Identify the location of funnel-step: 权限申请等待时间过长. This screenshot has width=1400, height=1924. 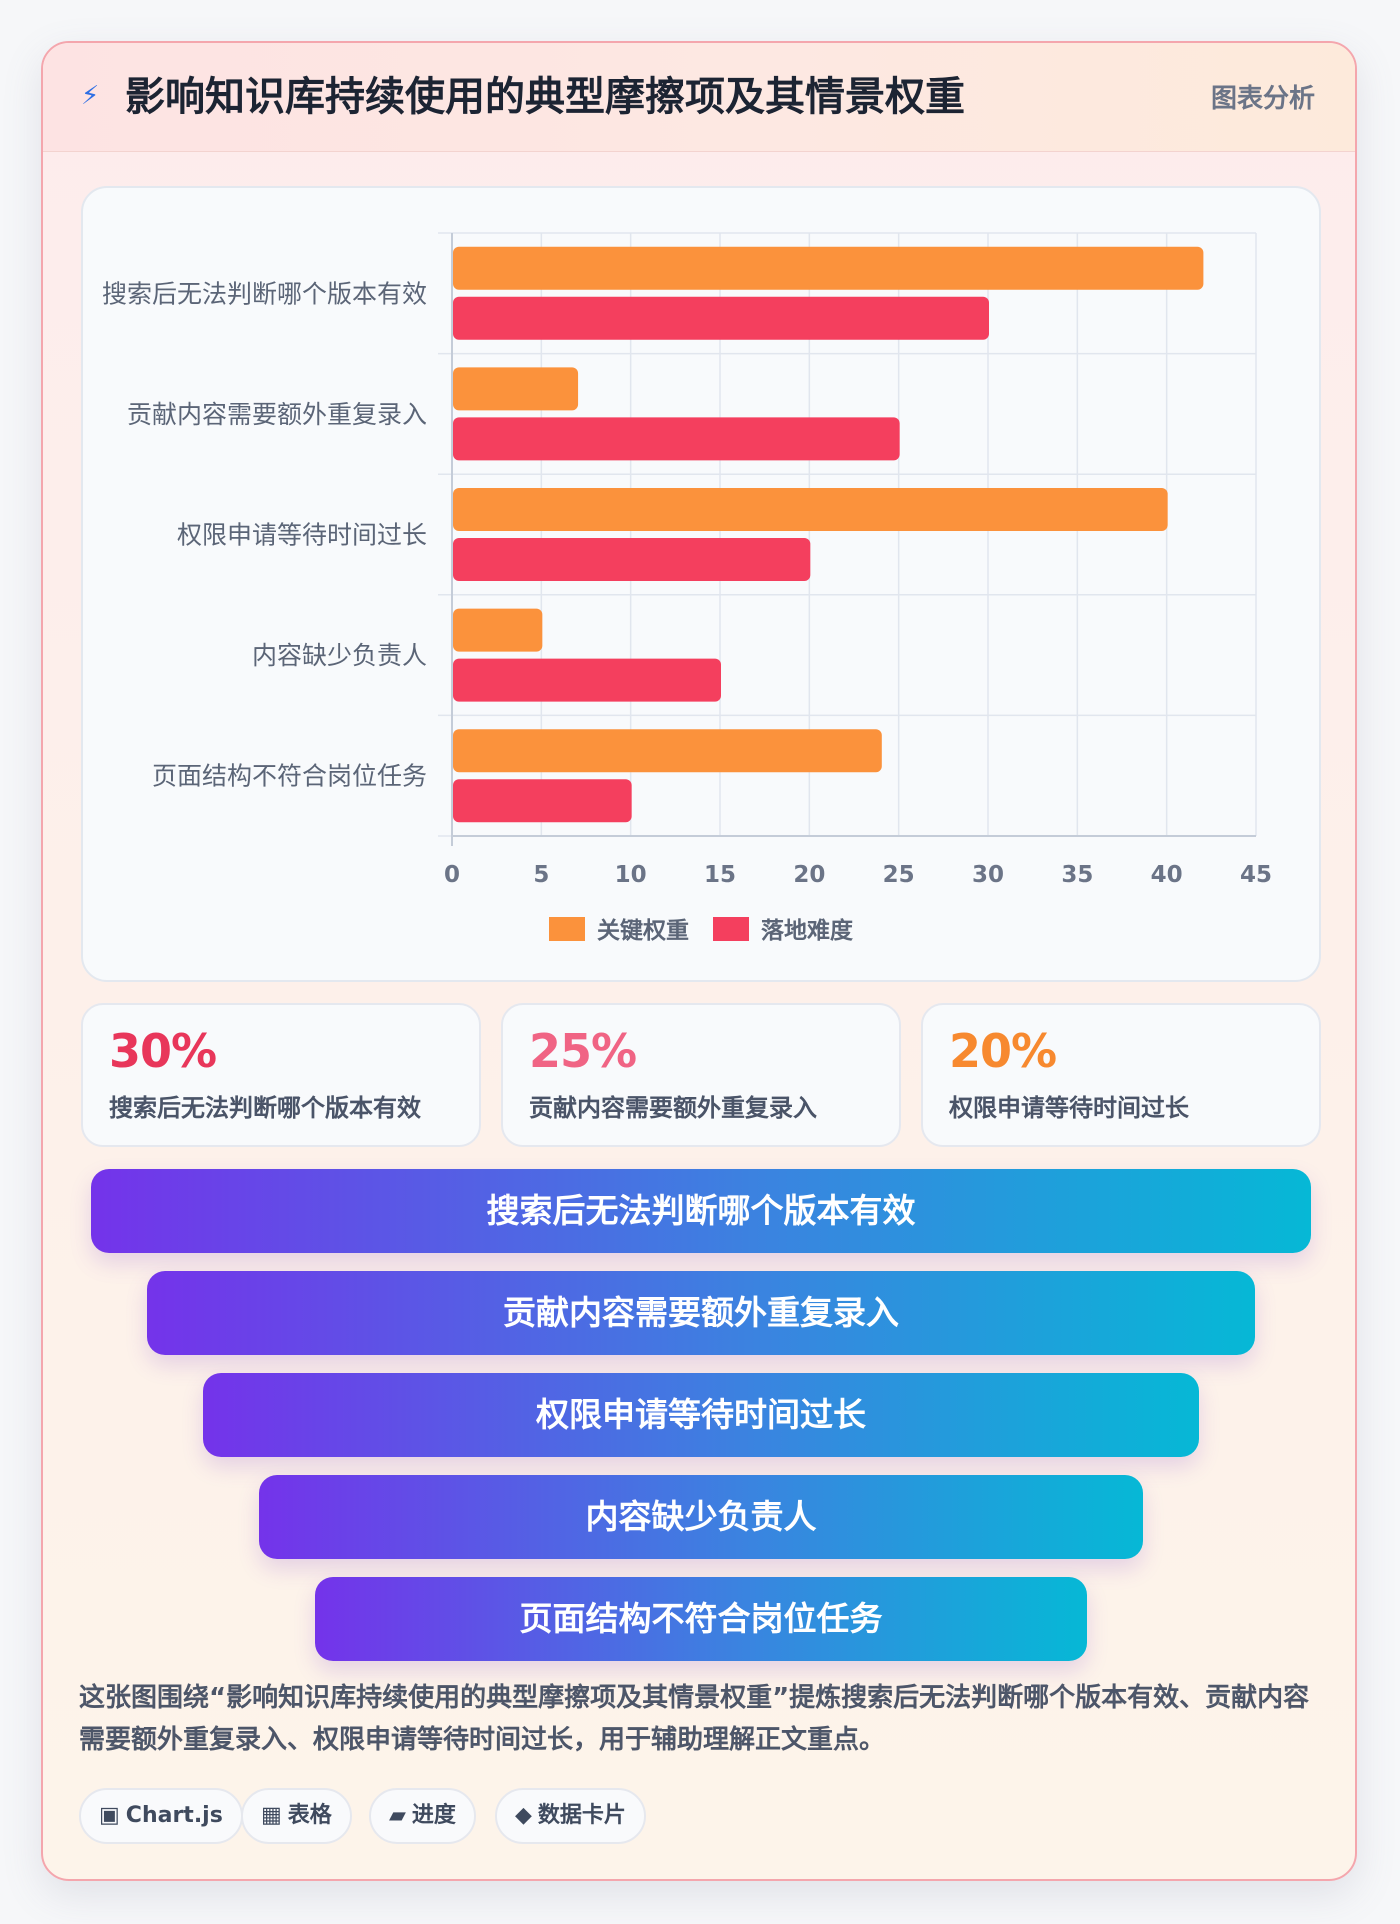
(701, 1415).